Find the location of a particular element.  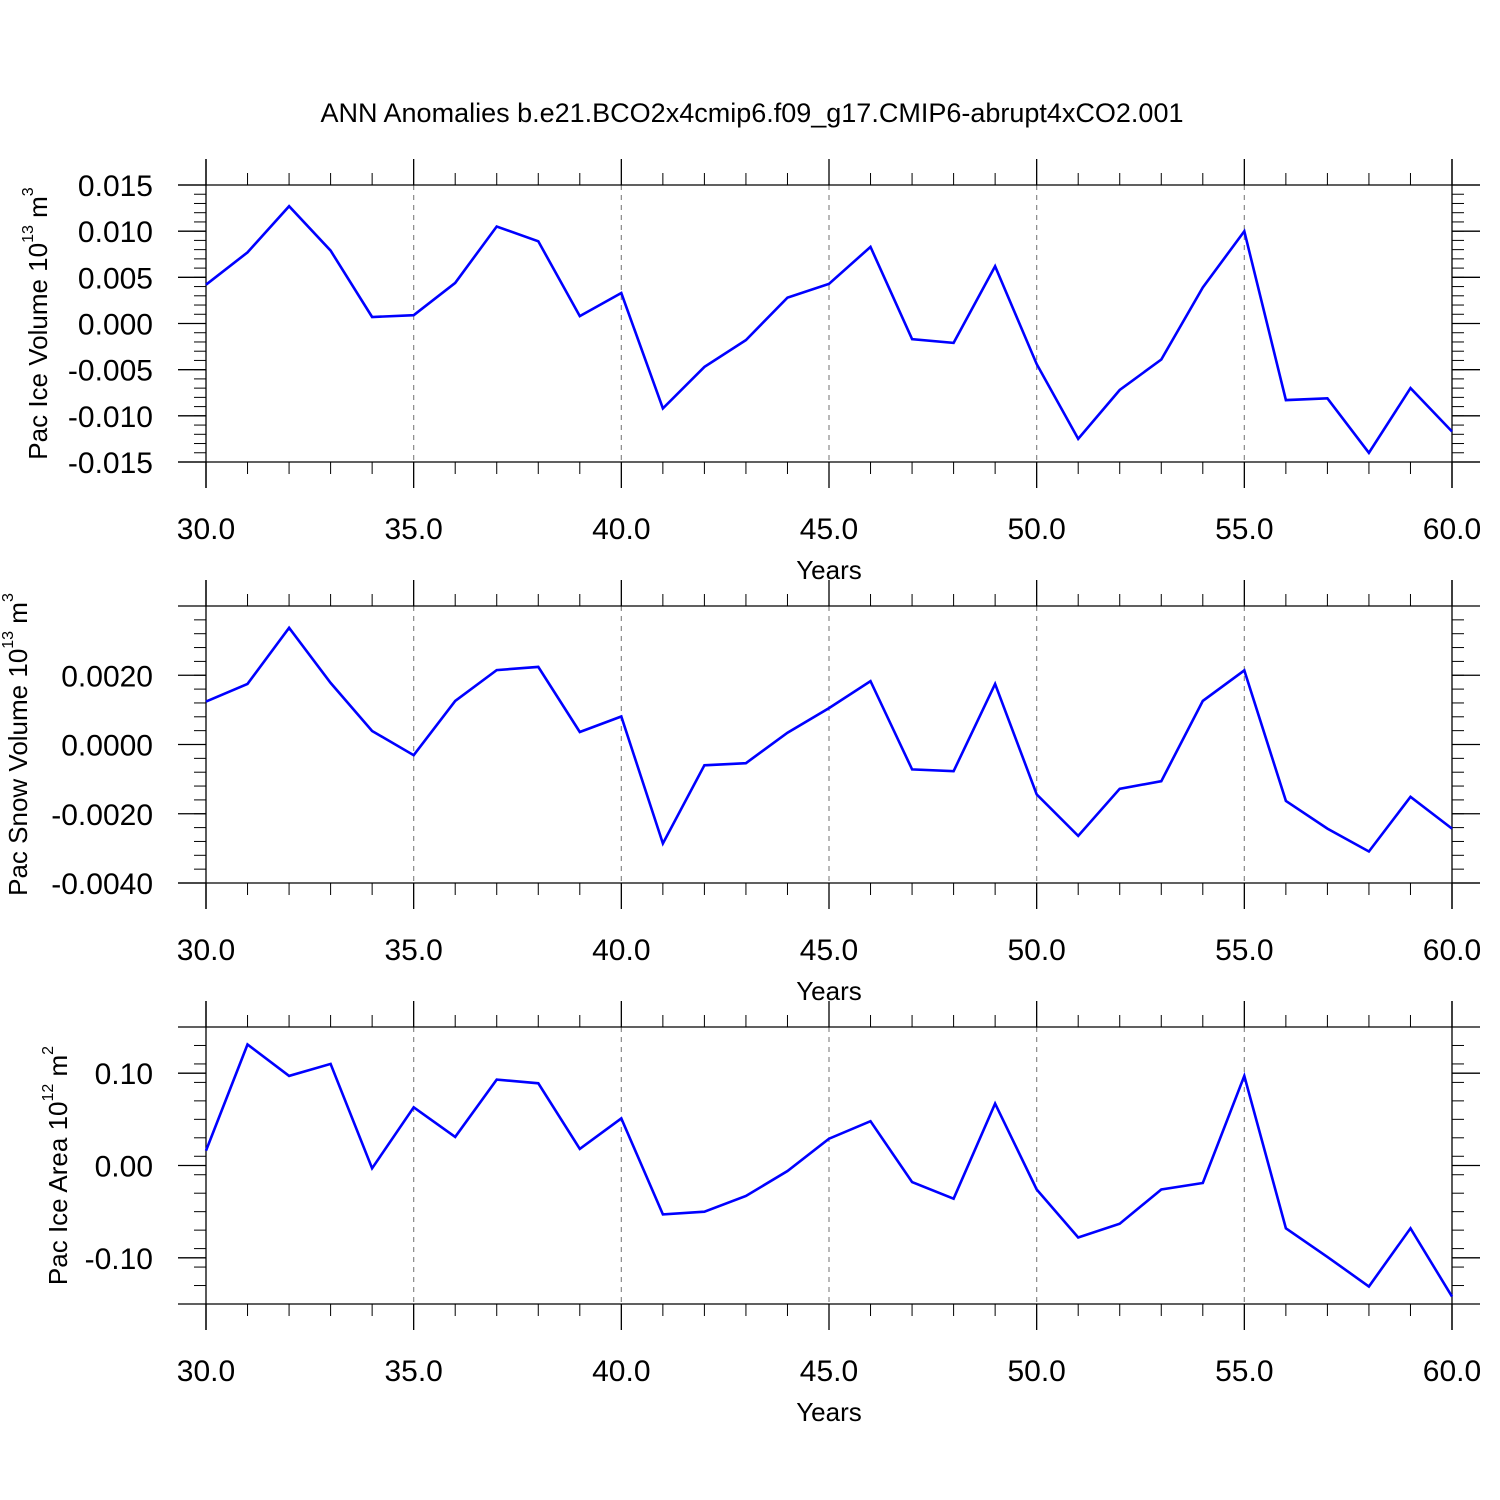

y-axis-label: Pac Ice Volume 1013 m3 is located at coordinates (36, 323).